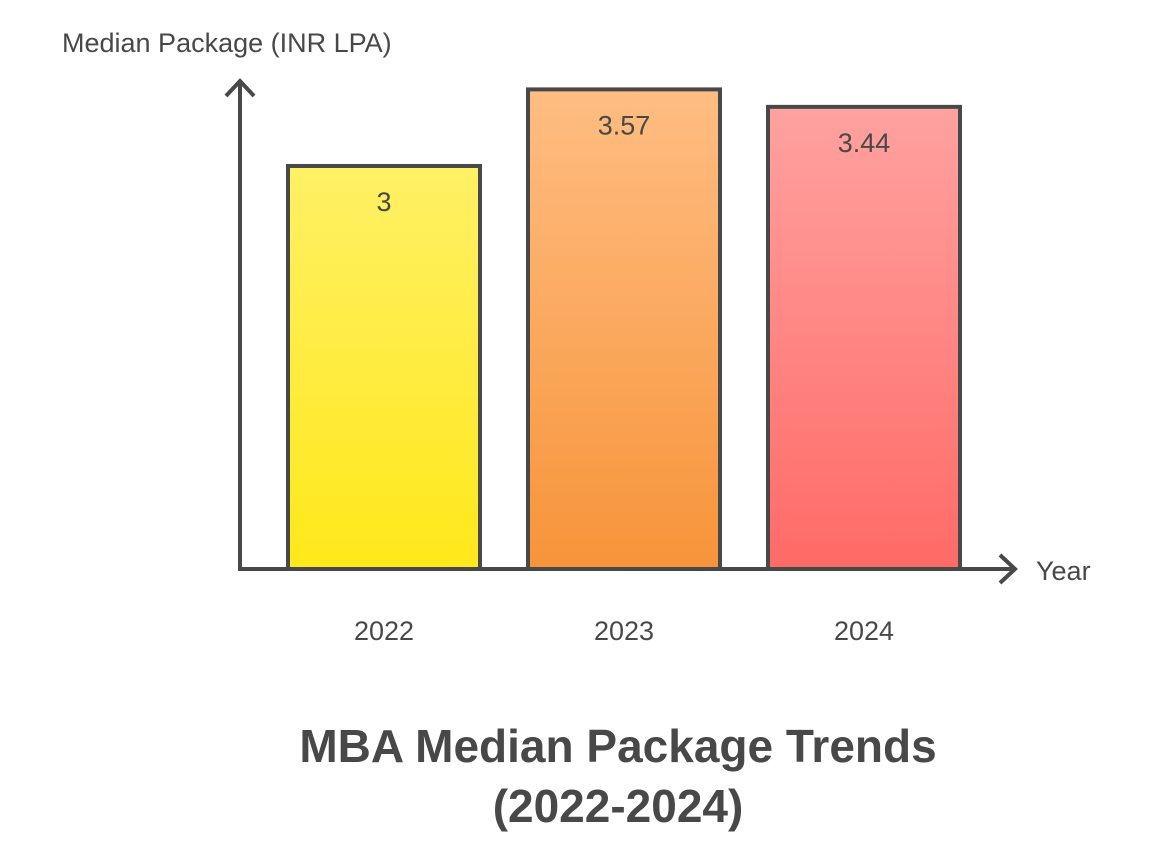 This screenshot has width=1152, height=843. What do you see at coordinates (617, 746) in the screenshot?
I see `chart-title-line-1: MBA Median Package Trends` at bounding box center [617, 746].